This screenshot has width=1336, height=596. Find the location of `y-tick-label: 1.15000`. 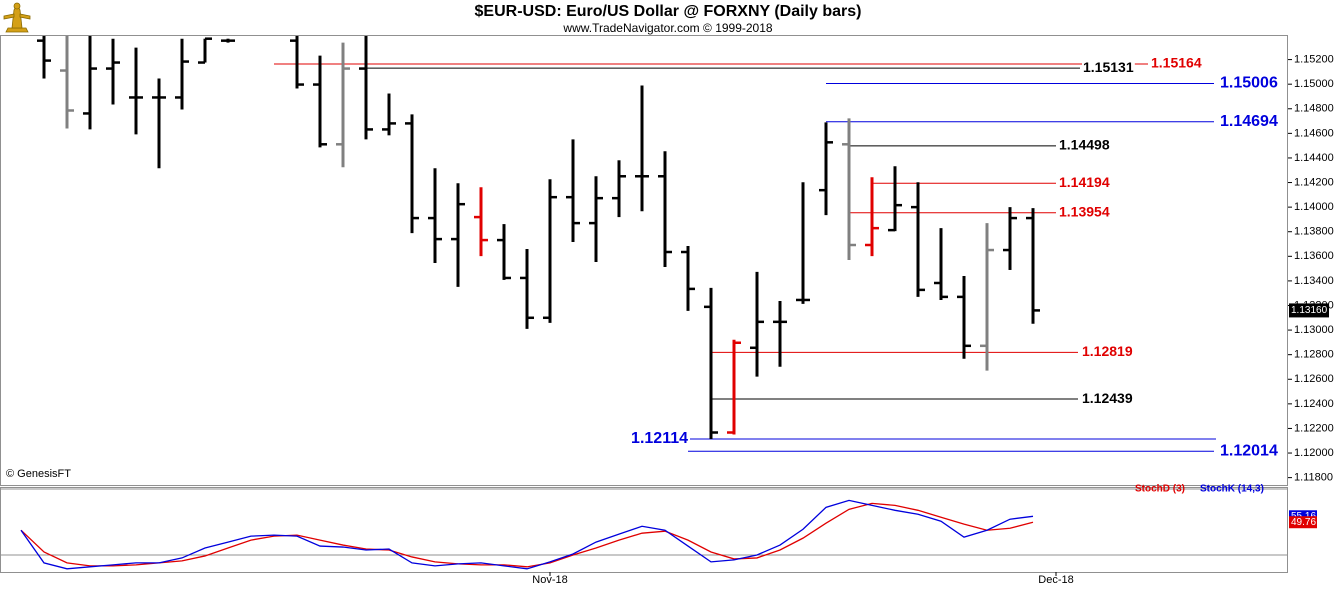

y-tick-label: 1.15000 is located at coordinates (1314, 84).